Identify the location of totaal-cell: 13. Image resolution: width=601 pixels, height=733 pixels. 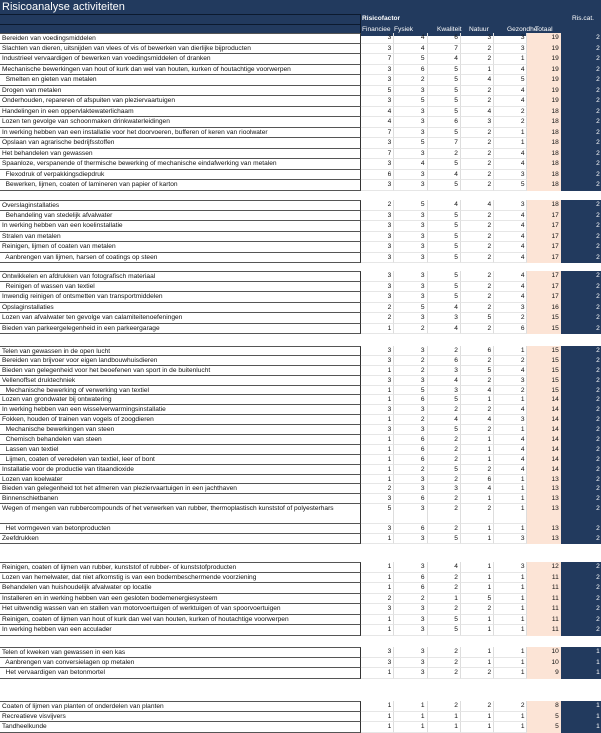
(544, 489).